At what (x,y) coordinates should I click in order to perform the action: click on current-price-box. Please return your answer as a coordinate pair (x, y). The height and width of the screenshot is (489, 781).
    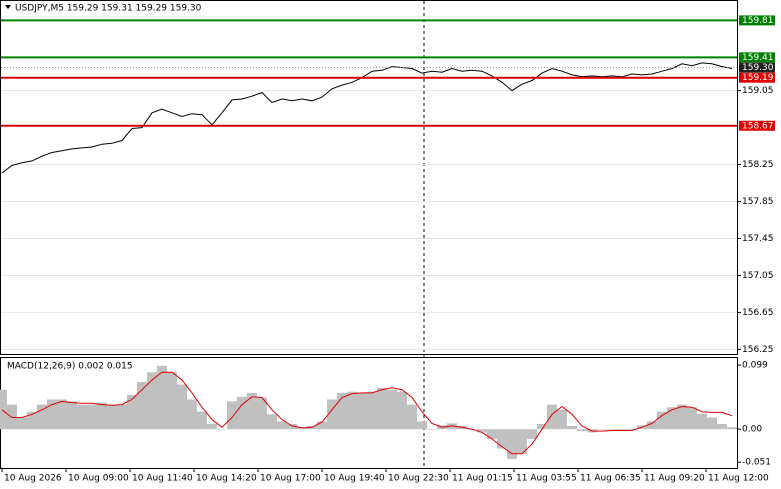
    Looking at the image, I should click on (757, 67).